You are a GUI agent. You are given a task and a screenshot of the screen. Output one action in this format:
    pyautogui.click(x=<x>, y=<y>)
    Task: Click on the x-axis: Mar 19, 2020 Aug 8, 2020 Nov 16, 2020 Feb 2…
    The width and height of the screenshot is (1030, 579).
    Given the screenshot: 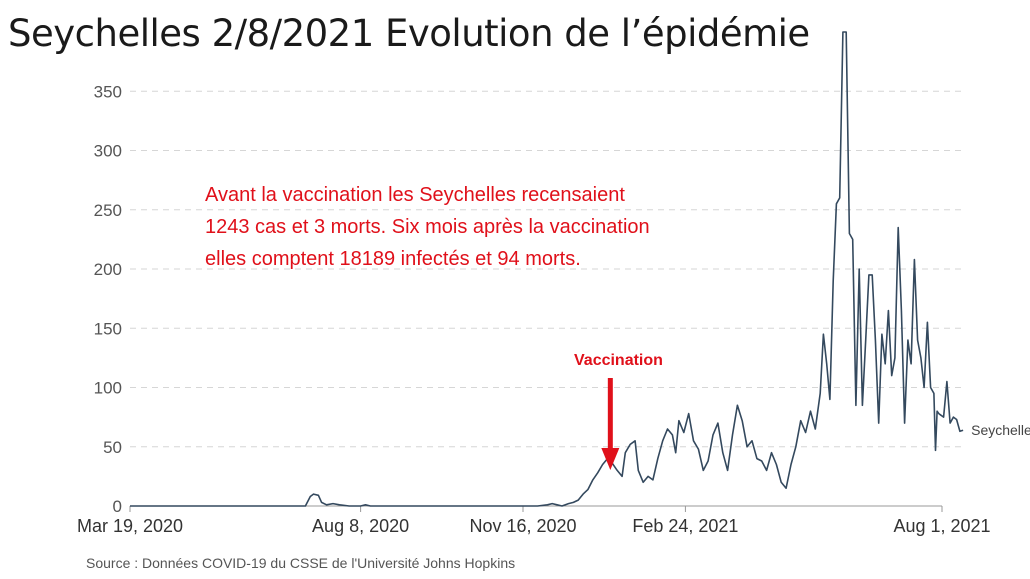 What is the action you would take?
    pyautogui.click(x=534, y=520)
    